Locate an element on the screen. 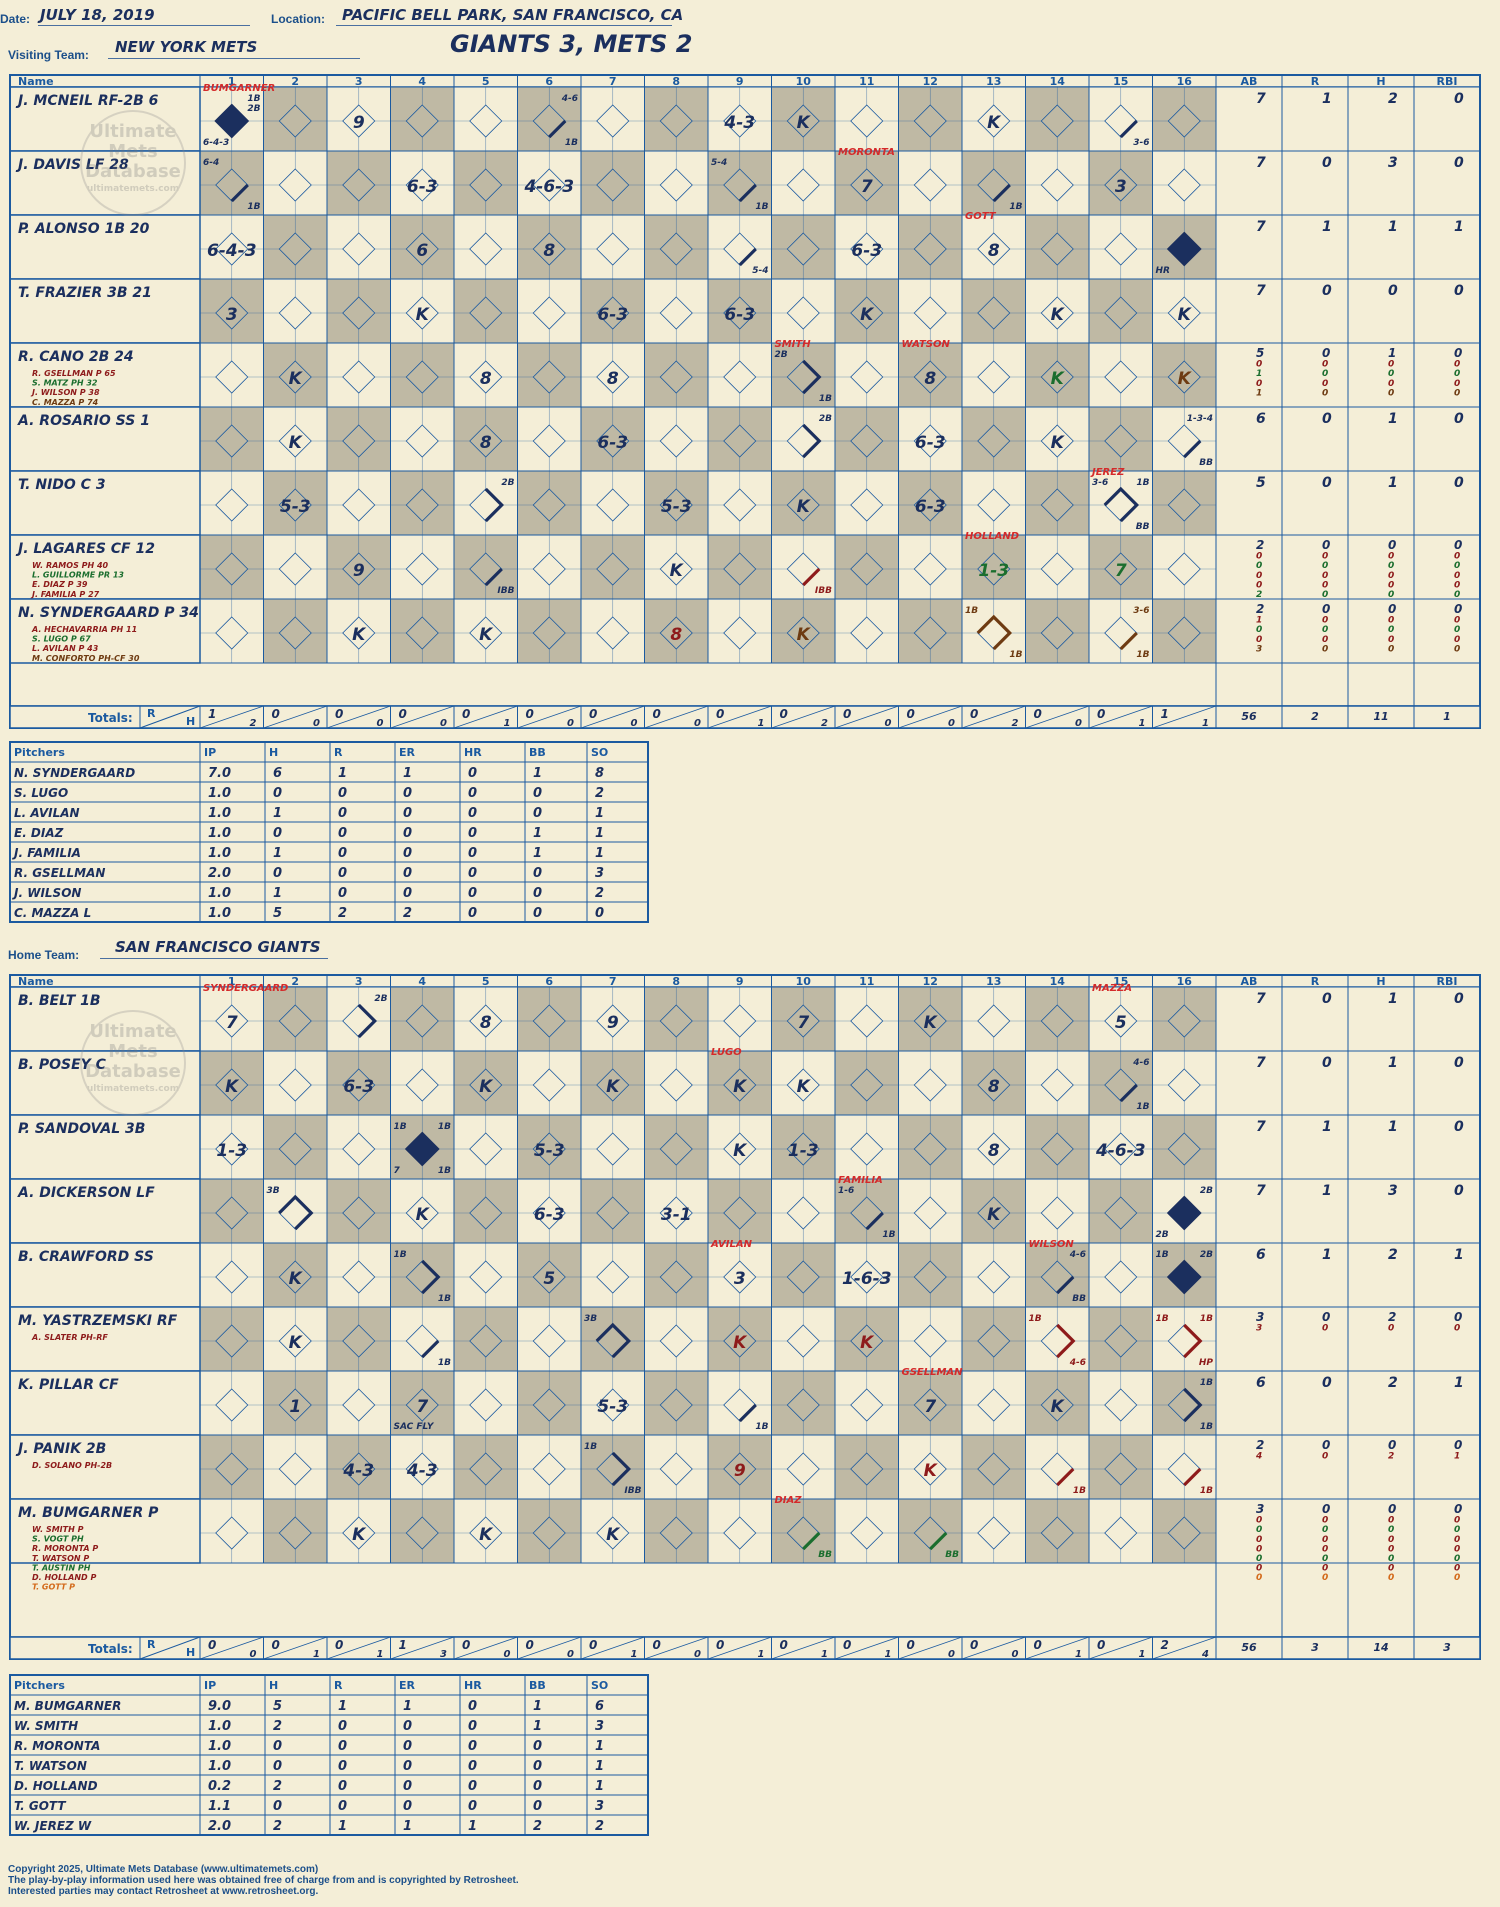  inning-hits: 0 is located at coordinates (888, 723).